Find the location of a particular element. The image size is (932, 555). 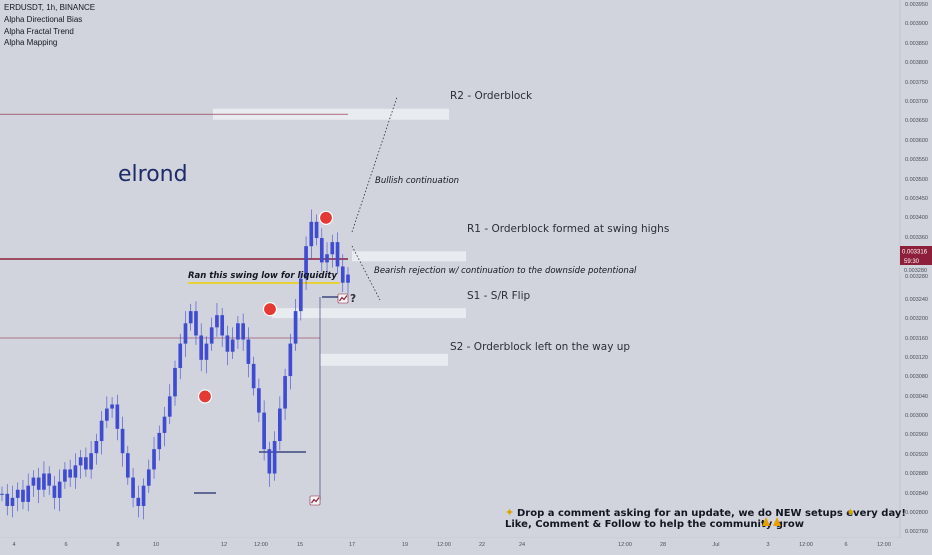

x-tick-label: 19 is located at coordinates (405, 545).